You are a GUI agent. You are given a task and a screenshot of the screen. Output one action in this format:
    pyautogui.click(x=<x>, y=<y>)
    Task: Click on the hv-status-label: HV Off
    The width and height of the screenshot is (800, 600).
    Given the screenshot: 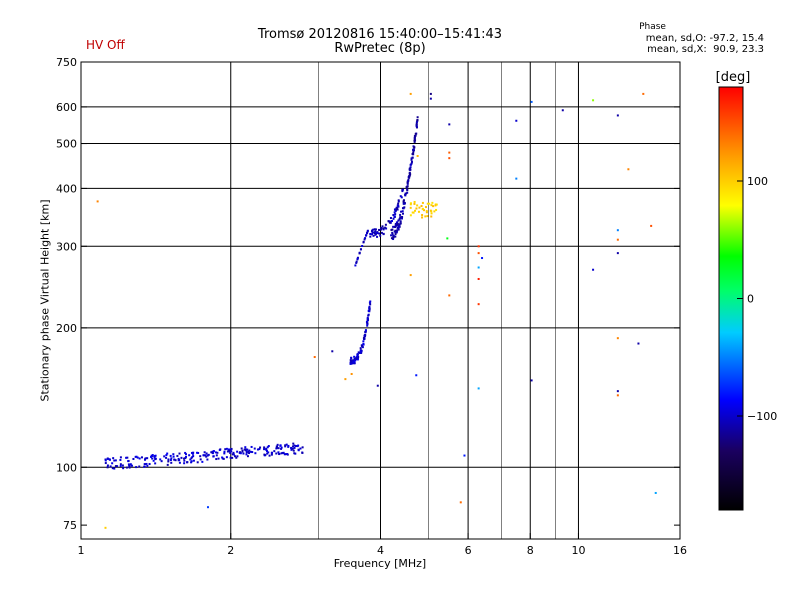 What is the action you would take?
    pyautogui.click(x=105, y=45)
    